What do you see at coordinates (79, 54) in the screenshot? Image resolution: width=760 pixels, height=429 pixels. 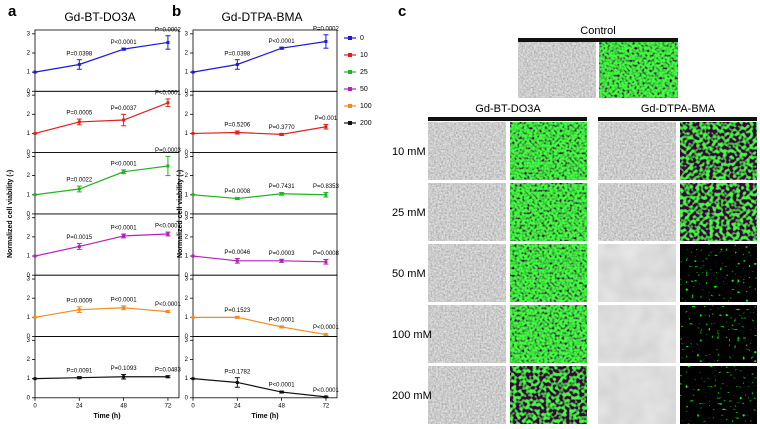 I see `p-value-label: P=0.0398` at bounding box center [79, 54].